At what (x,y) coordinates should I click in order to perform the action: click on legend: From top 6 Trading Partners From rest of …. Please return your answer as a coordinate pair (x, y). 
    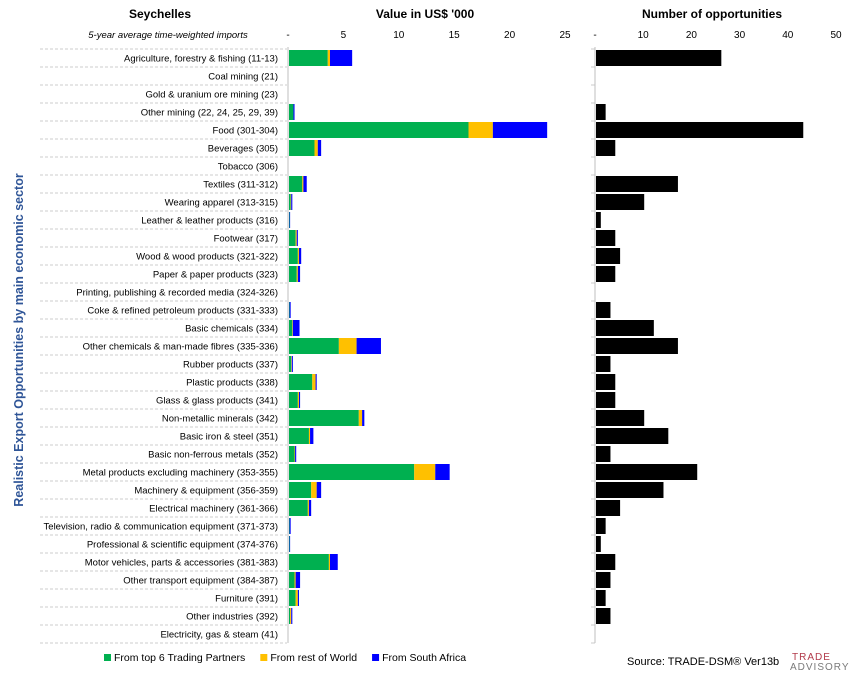
    Looking at the image, I should click on (285, 658).